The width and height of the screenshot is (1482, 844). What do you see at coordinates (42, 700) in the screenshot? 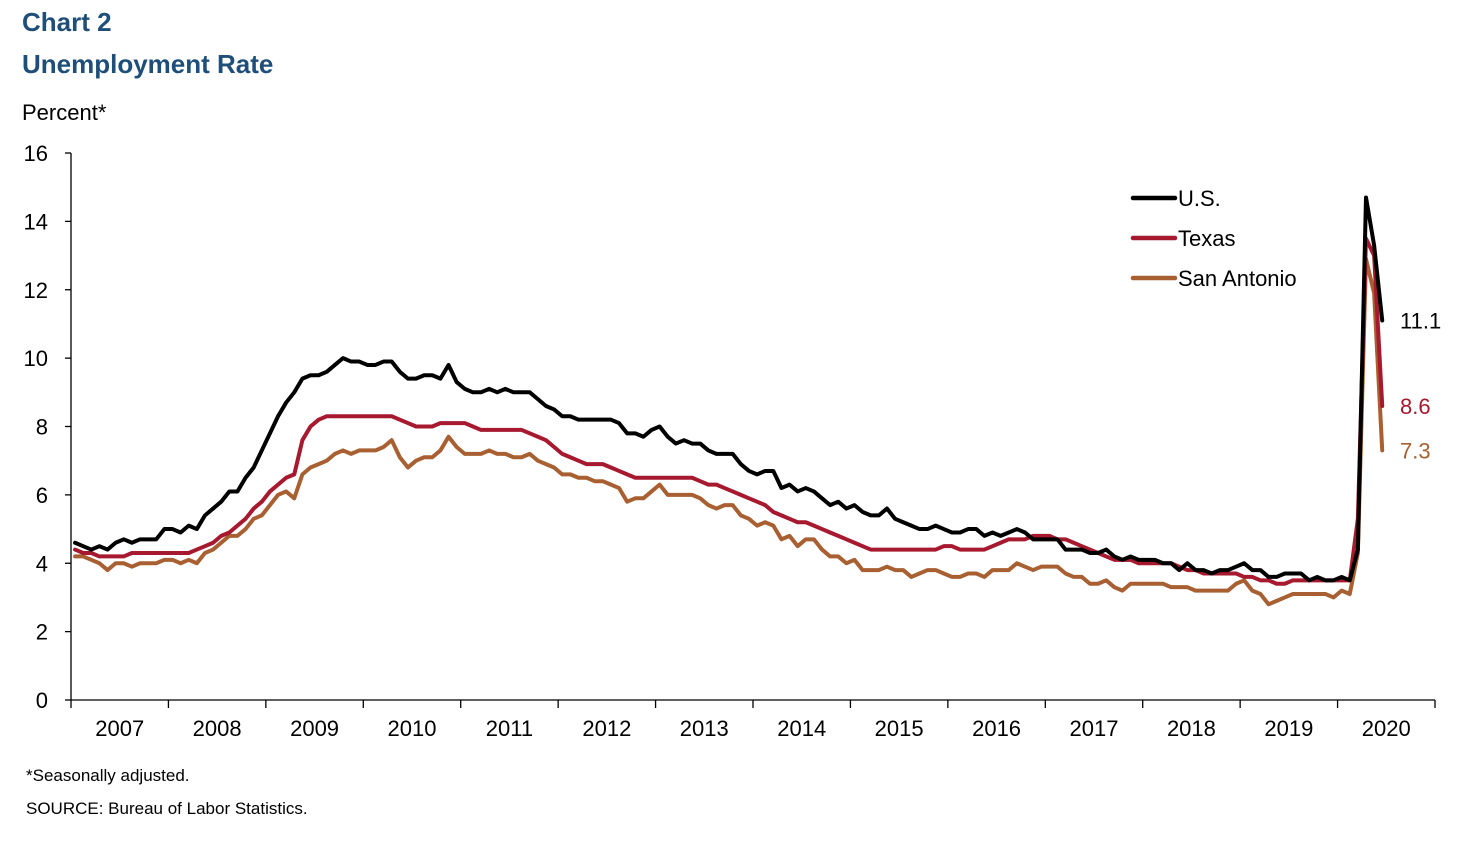
I see `y-tick-label: 0` at bounding box center [42, 700].